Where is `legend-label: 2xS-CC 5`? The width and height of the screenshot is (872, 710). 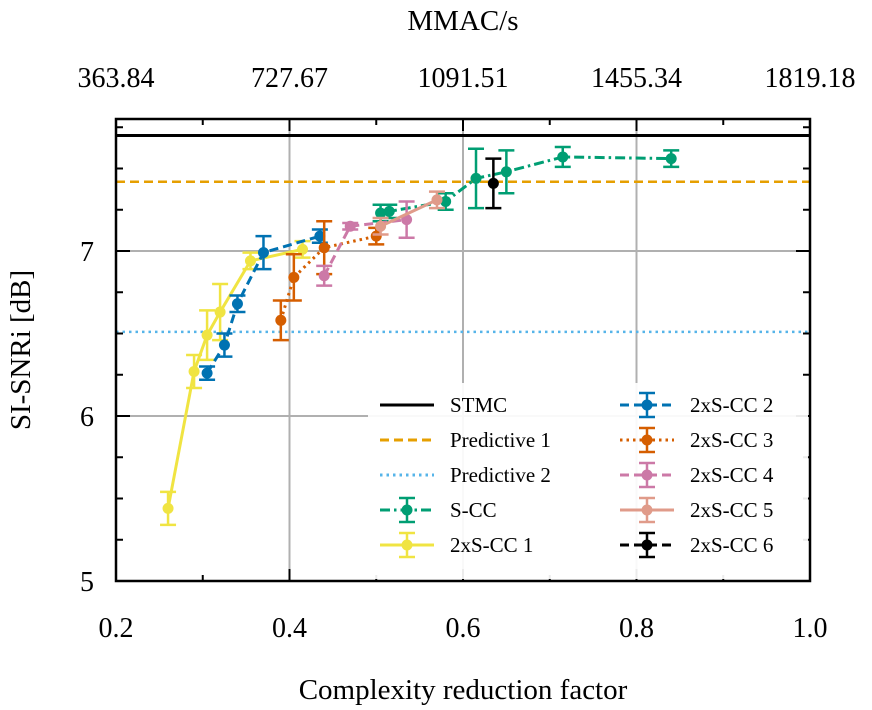 legend-label: 2xS-CC 5 is located at coordinates (731, 510).